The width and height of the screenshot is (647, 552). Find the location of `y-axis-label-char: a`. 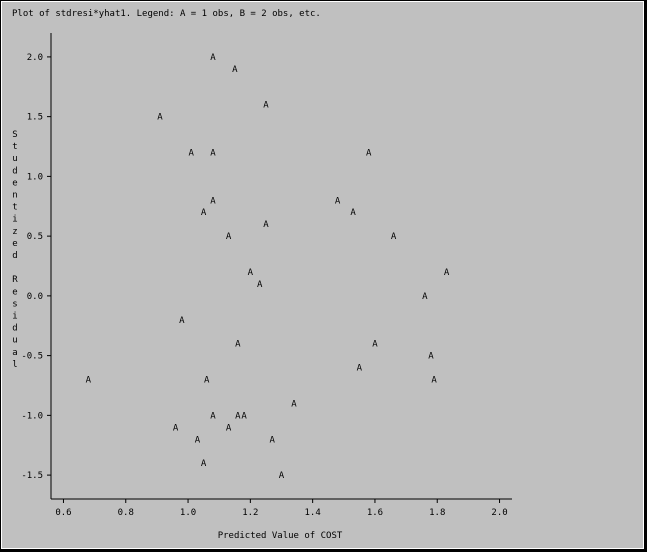

y-axis-label-char: a is located at coordinates (14, 353).